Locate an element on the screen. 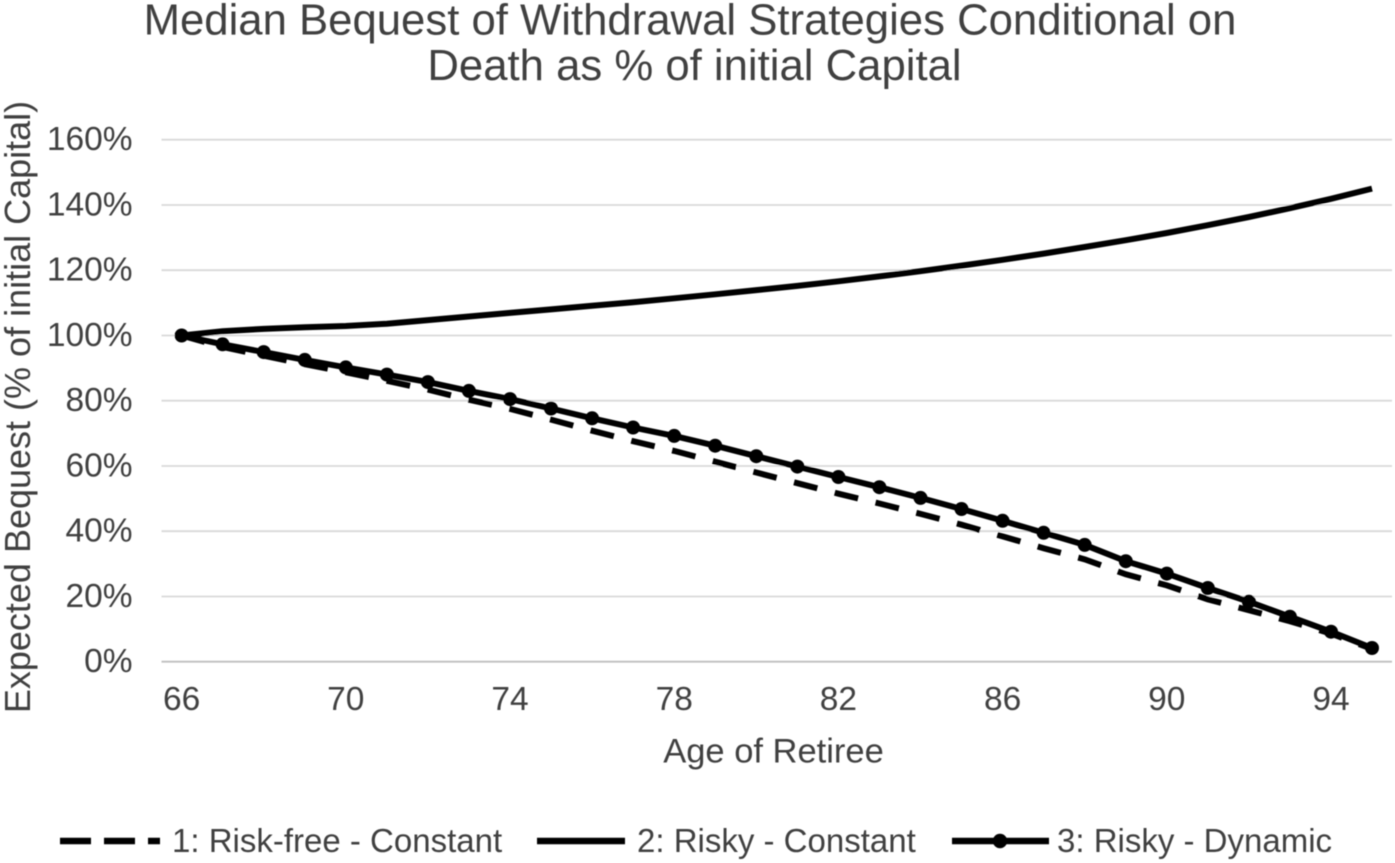 This screenshot has height=863, width=1395. svg-text: 3: Risky - Dynamic is located at coordinates (1194, 840).